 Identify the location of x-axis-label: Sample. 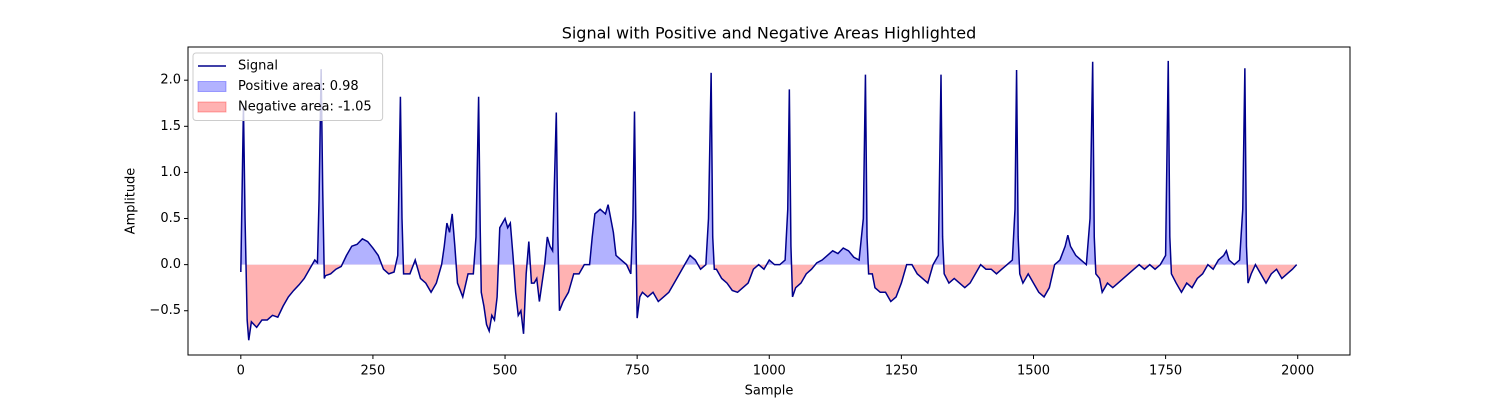
(769, 391).